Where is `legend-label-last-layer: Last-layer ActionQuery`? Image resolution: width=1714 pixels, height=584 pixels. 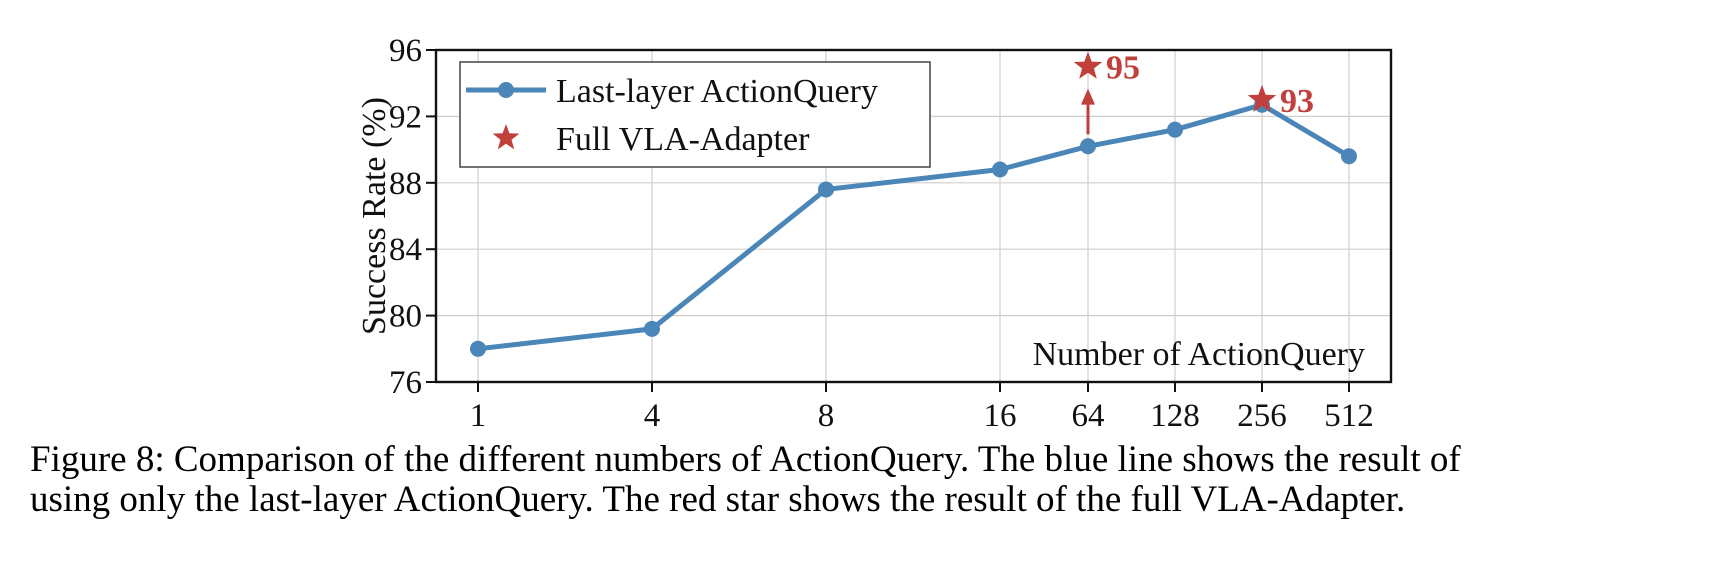
legend-label-last-layer: Last-layer ActionQuery is located at coordinates (717, 91).